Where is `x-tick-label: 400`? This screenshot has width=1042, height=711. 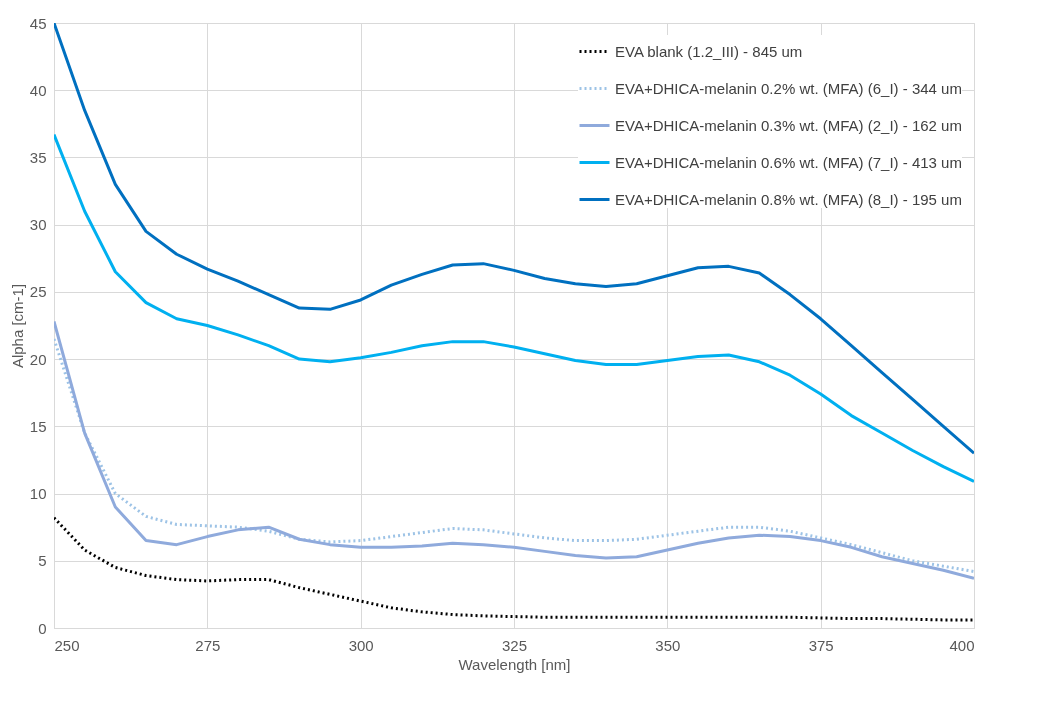 x-tick-label: 400 is located at coordinates (962, 645).